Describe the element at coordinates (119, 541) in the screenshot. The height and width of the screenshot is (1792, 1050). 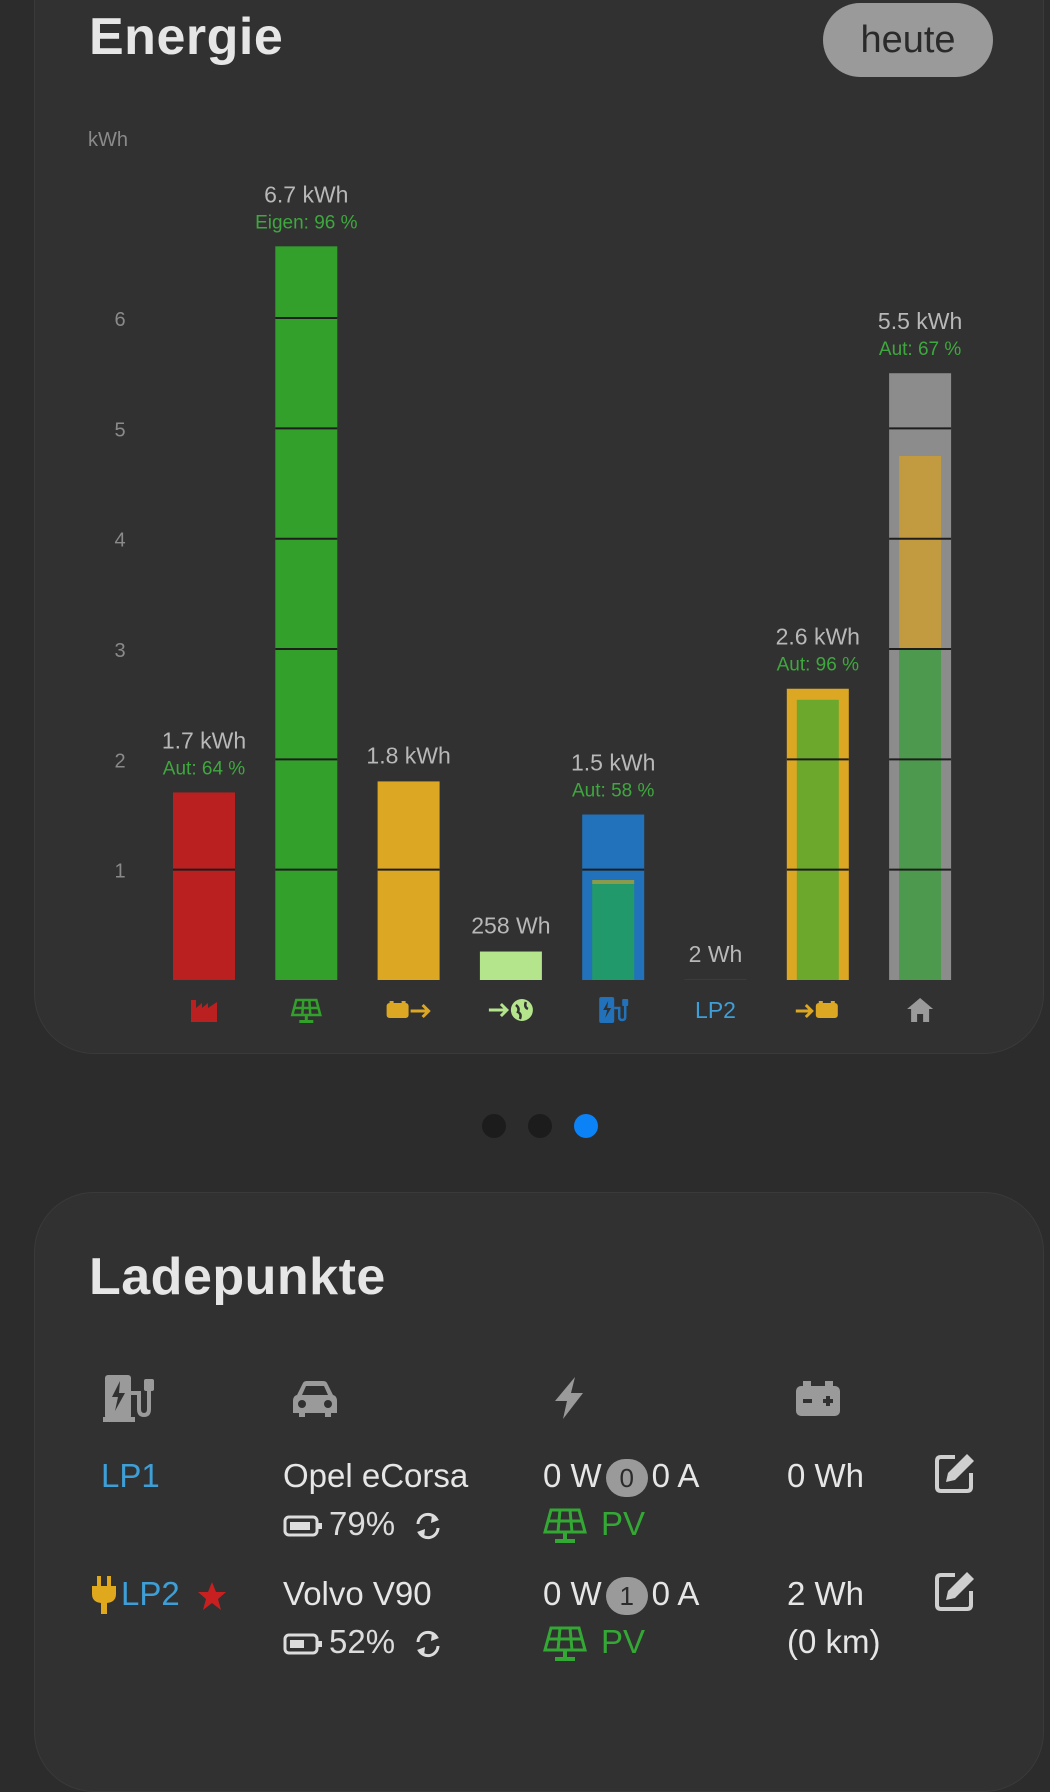
I see `y-tick-label: 4` at that location.